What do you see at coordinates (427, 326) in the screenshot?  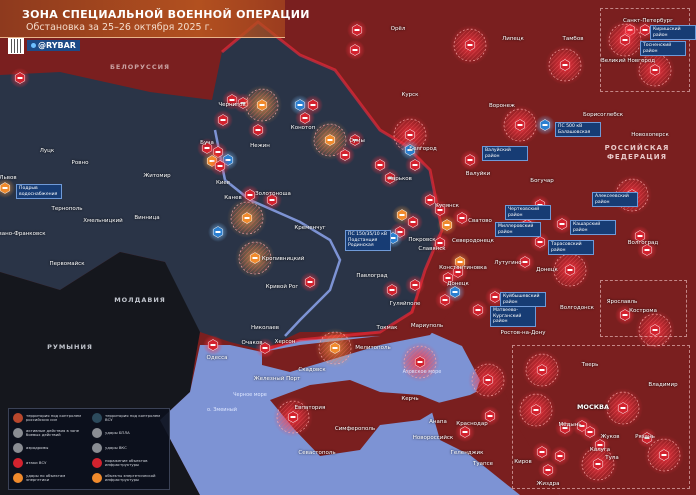 I see `city-label: Мариуполь` at bounding box center [427, 326].